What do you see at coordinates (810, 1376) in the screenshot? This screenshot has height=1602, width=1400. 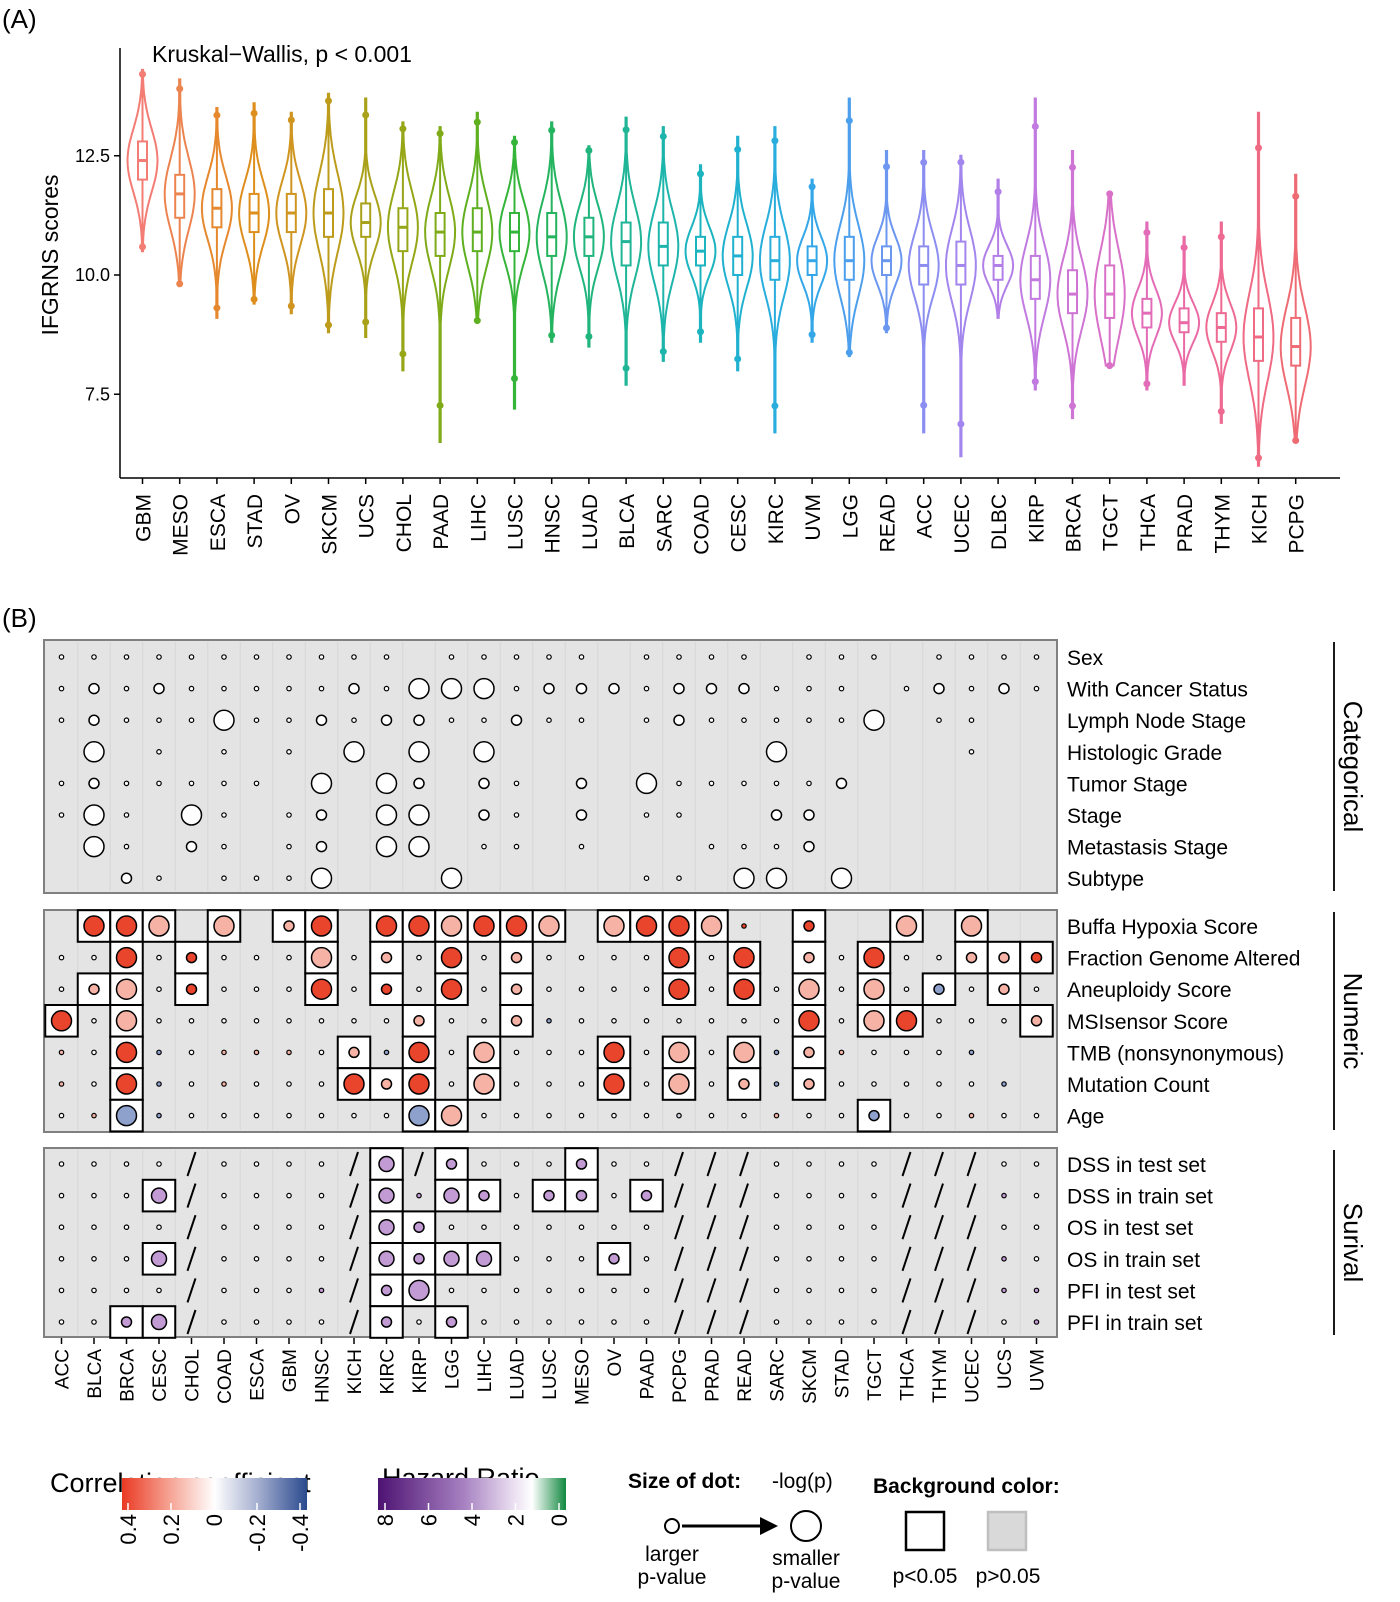 I see `cancer-label: SKCM` at bounding box center [810, 1376].